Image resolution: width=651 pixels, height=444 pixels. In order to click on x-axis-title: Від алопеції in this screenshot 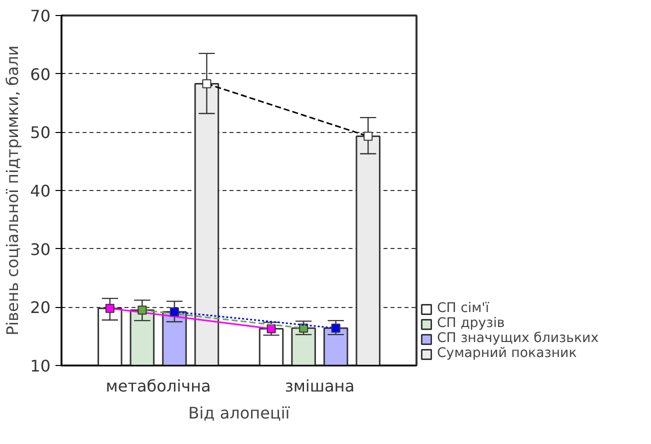, I will do `click(239, 413)`.